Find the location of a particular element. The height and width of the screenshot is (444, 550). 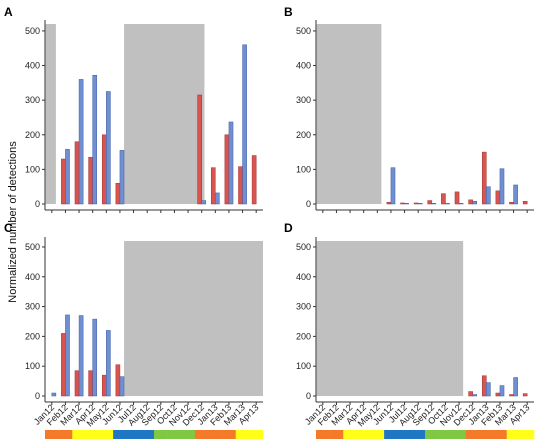

panel-label: D is located at coordinates (288, 228).